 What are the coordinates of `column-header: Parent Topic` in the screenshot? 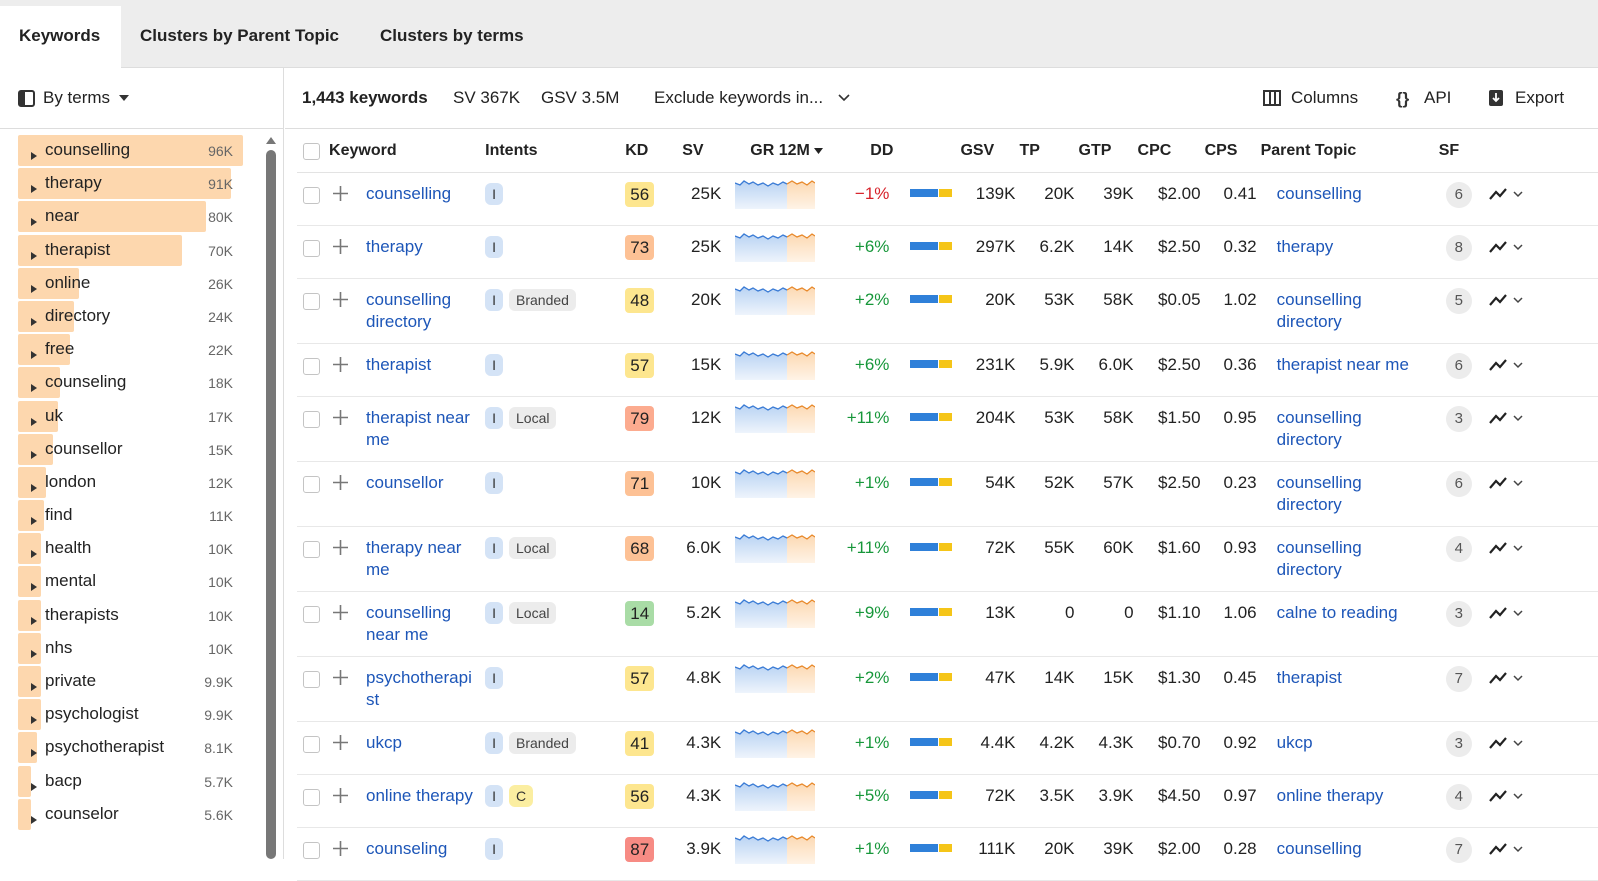 It's located at (1341, 151).